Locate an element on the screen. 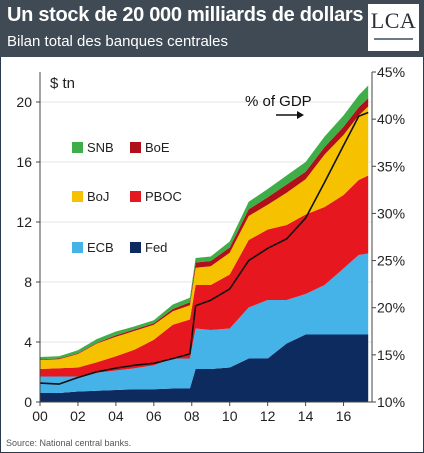 This screenshot has height=453, width=424. lca-logo: LCA is located at coordinates (393, 27).